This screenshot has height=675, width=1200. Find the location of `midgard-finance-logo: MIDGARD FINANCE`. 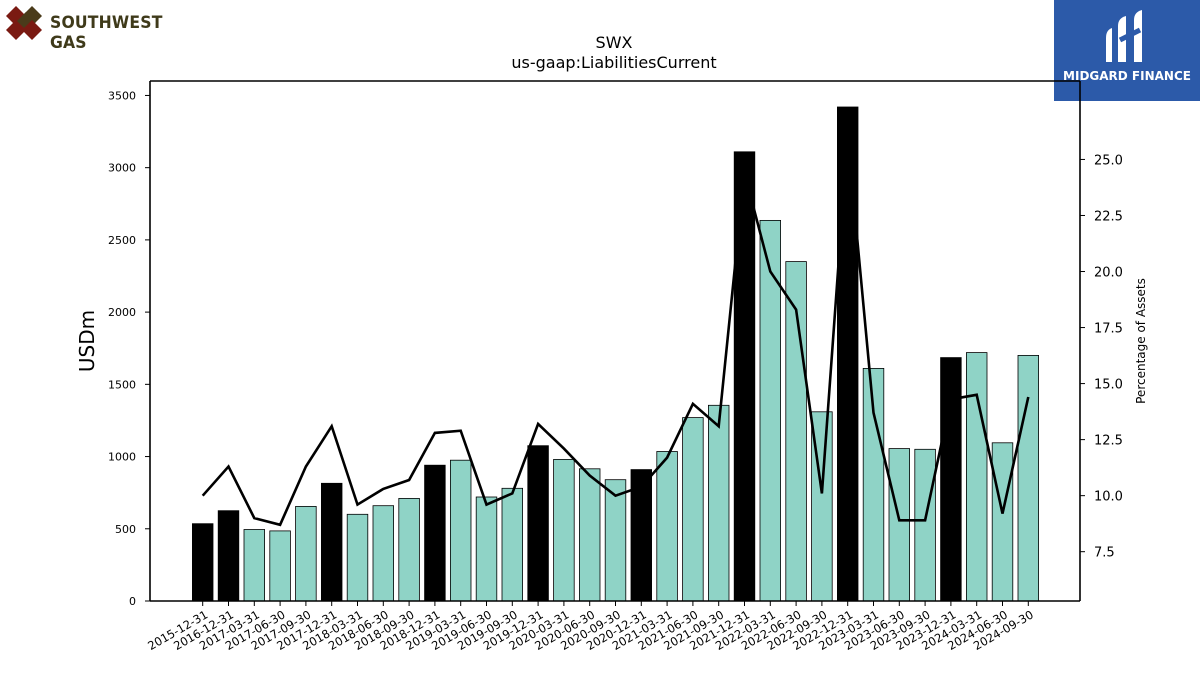

midgard-finance-logo: MIDGARD FINANCE is located at coordinates (1127, 50).